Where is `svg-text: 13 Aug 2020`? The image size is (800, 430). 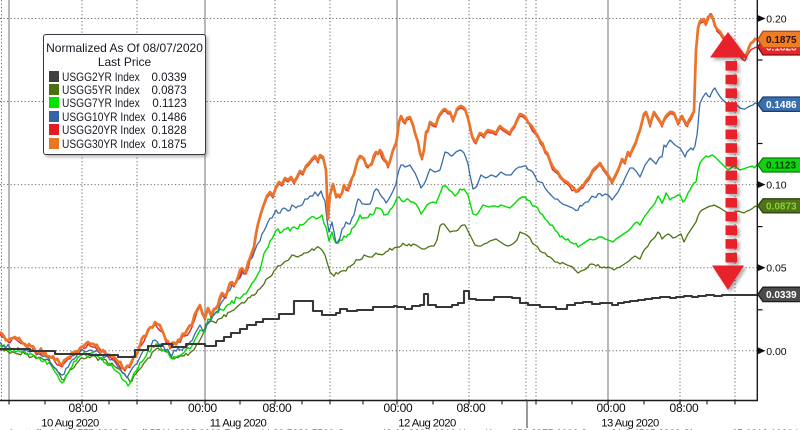
svg-text: 13 Aug 2020 is located at coordinates (630, 423).